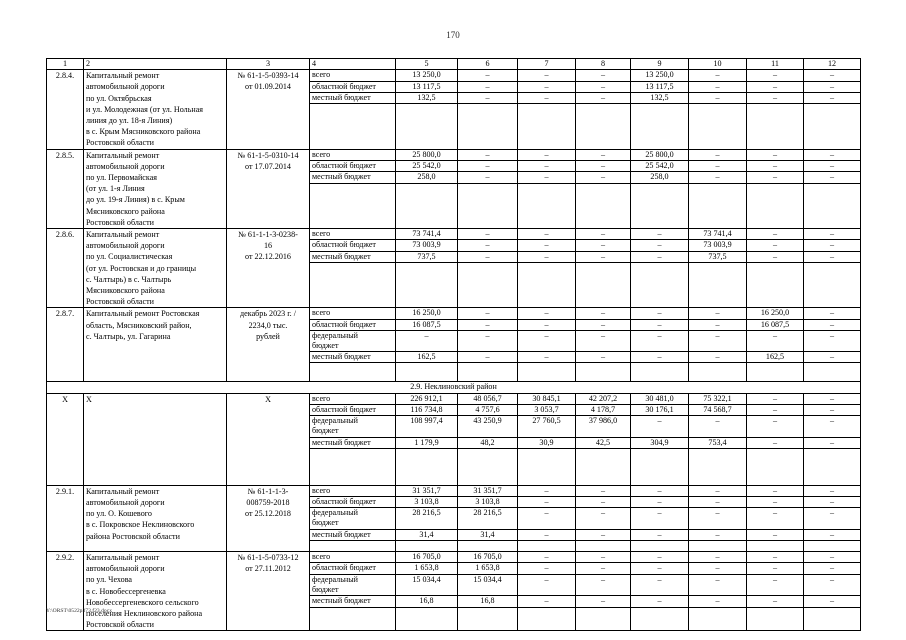 Image resolution: width=906 pixels, height=640 pixels. Describe the element at coordinates (453, 64) in the screenshot. I see `column-number-row: 1 2 3 4 5 6 7 8 9 10 11 12` at that location.